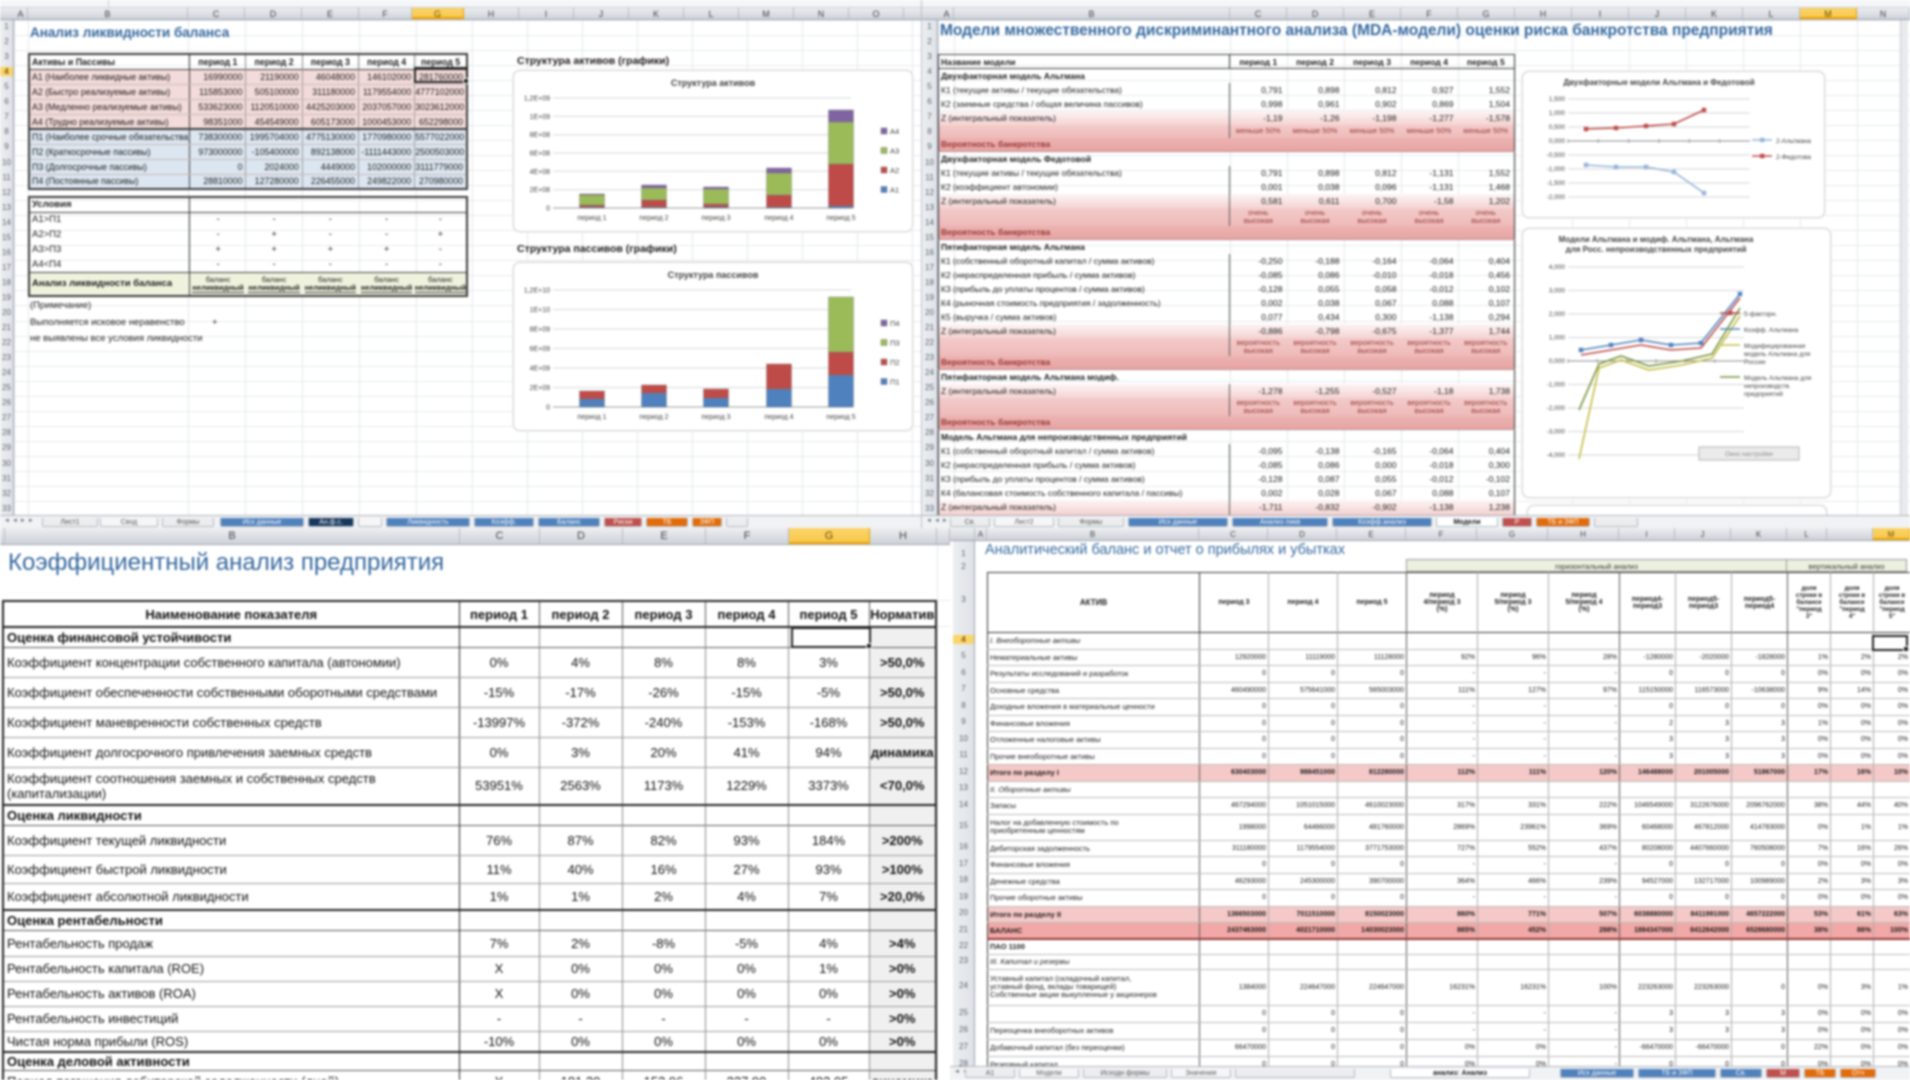  What do you see at coordinates (1556, 432) in the screenshot?
I see `svg-text: -3,000` at bounding box center [1556, 432].